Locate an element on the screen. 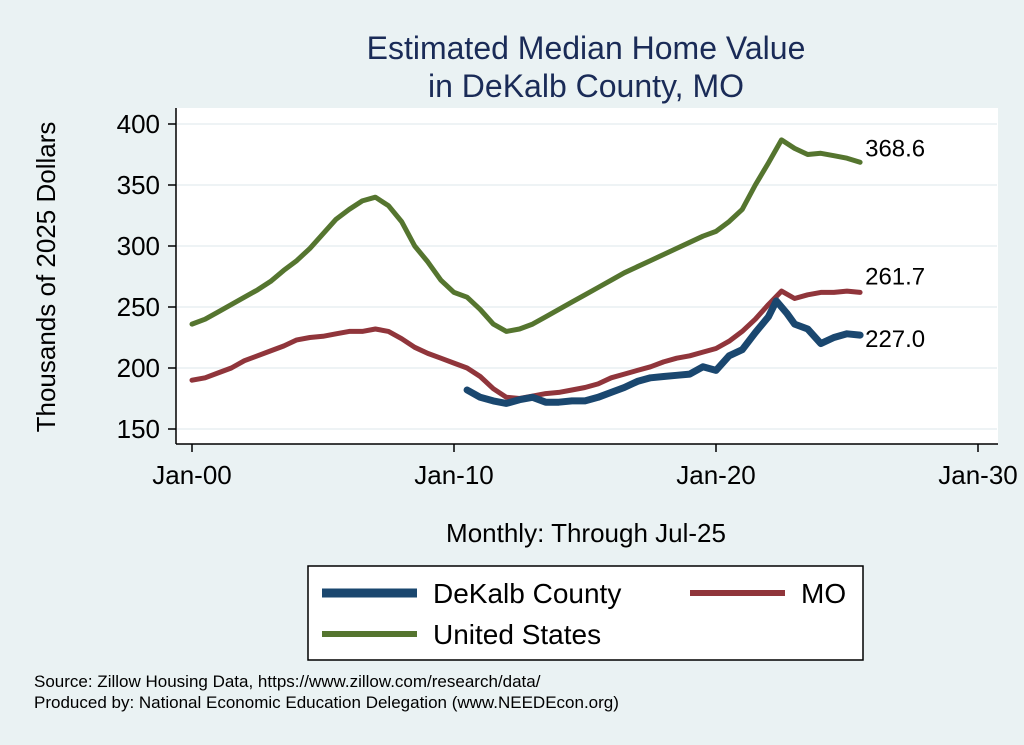 The image size is (1024, 745). legend-label-us: United States is located at coordinates (517, 634).